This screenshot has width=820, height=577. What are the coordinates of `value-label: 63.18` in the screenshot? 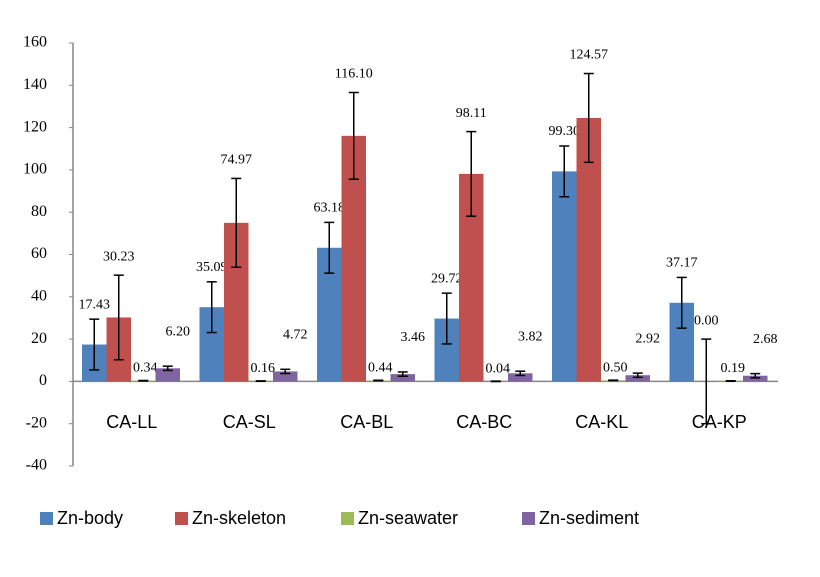 It's located at (330, 208).